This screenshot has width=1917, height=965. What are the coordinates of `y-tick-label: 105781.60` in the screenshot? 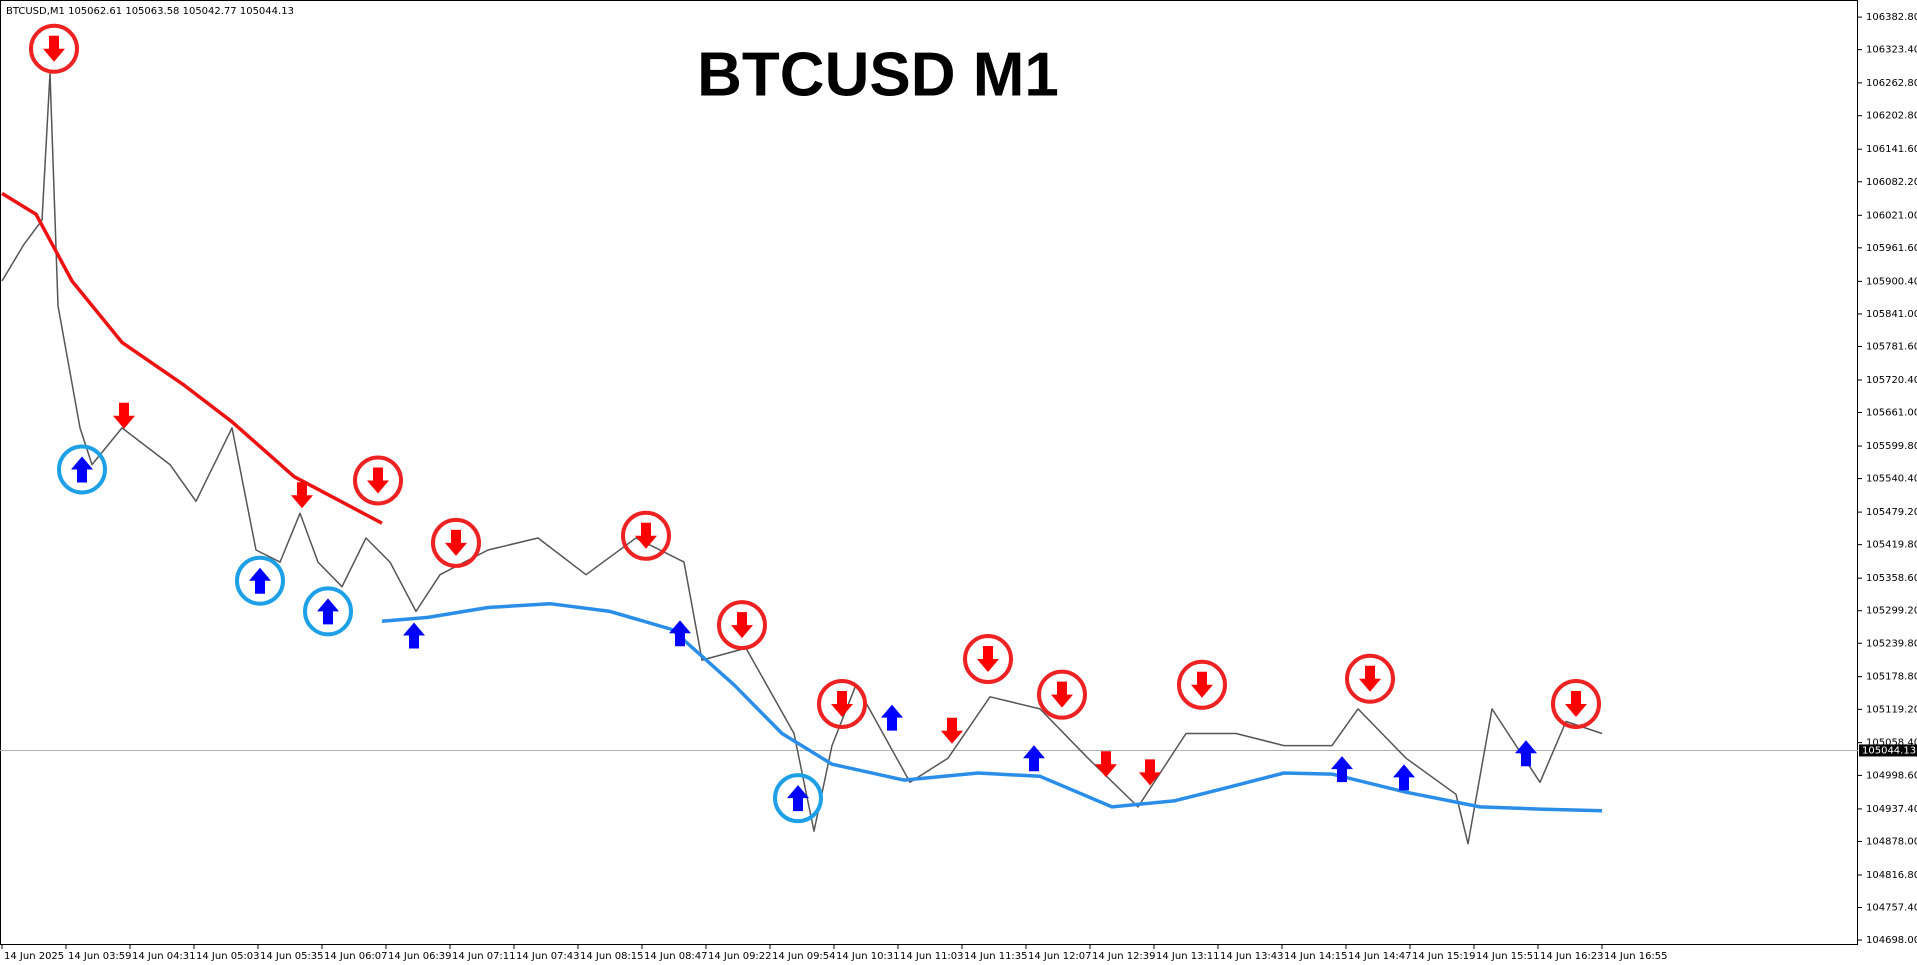 It's located at (1891, 346).